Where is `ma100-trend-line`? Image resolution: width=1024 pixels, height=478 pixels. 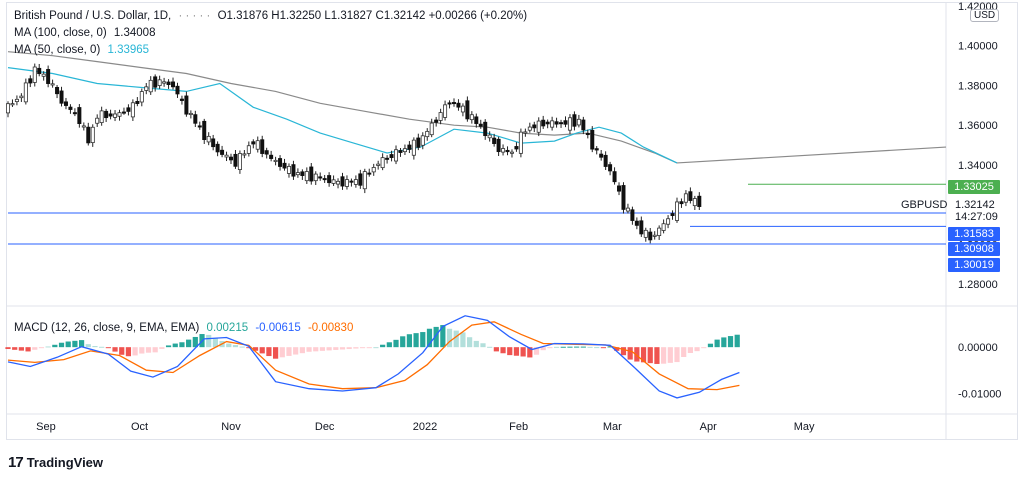 ma100-trend-line is located at coordinates (811, 155).